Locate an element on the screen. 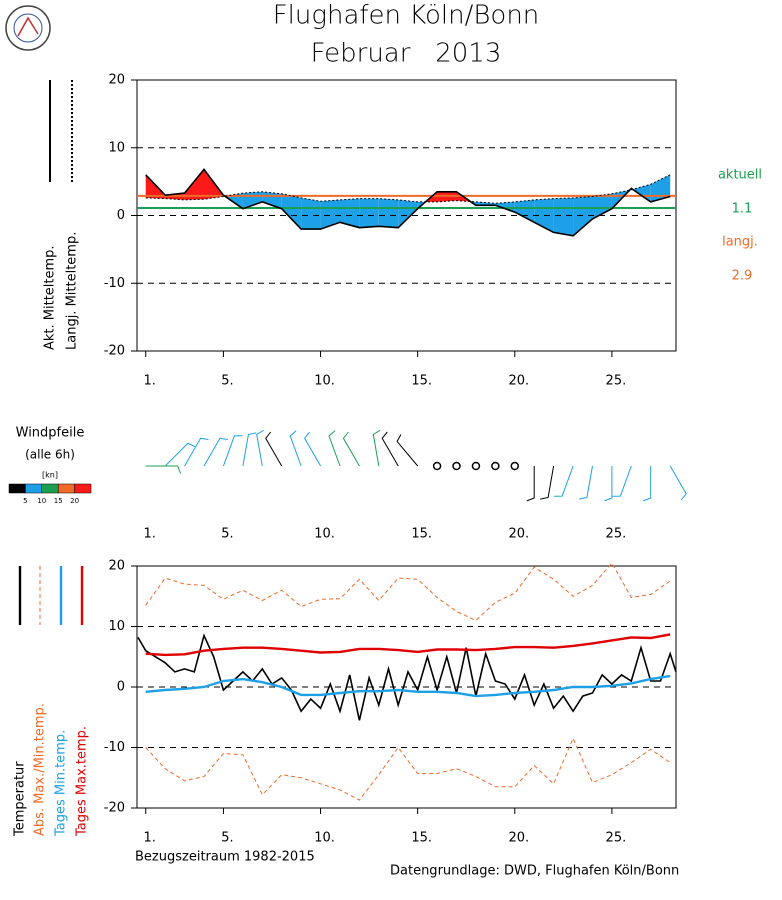 The image size is (782, 900). y-tick-label: 0 is located at coordinates (121, 687).